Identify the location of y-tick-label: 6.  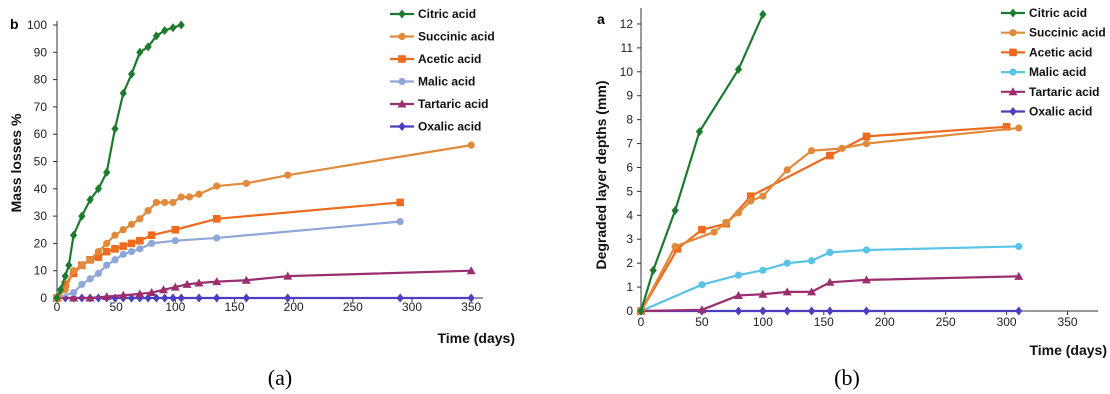
(629, 167).